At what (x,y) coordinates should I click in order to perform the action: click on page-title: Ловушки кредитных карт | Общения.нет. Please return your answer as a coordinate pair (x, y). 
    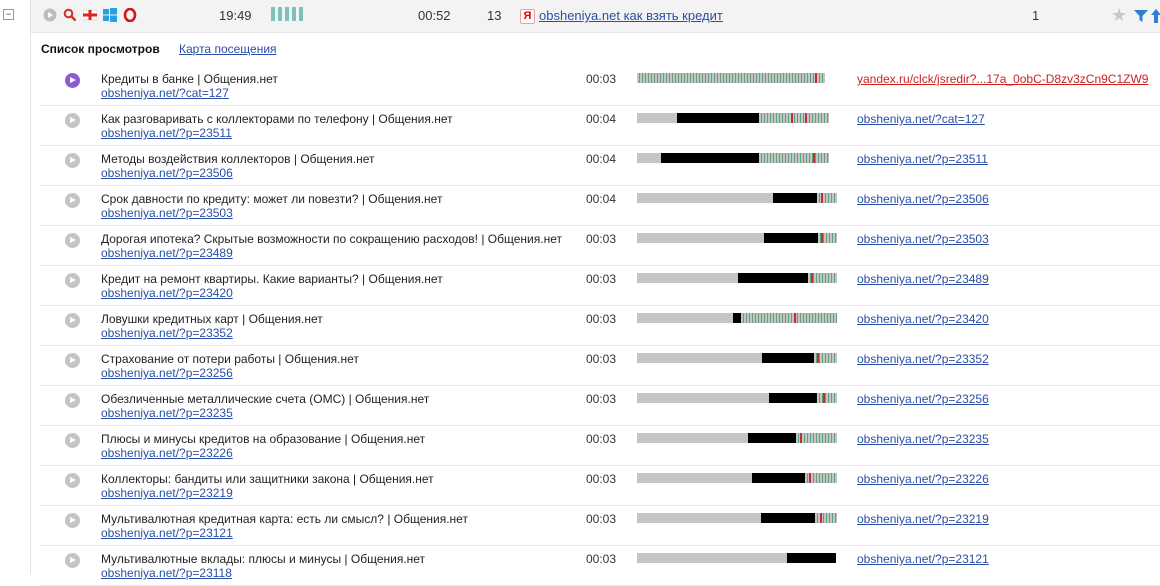
    Looking at the image, I should click on (212, 319).